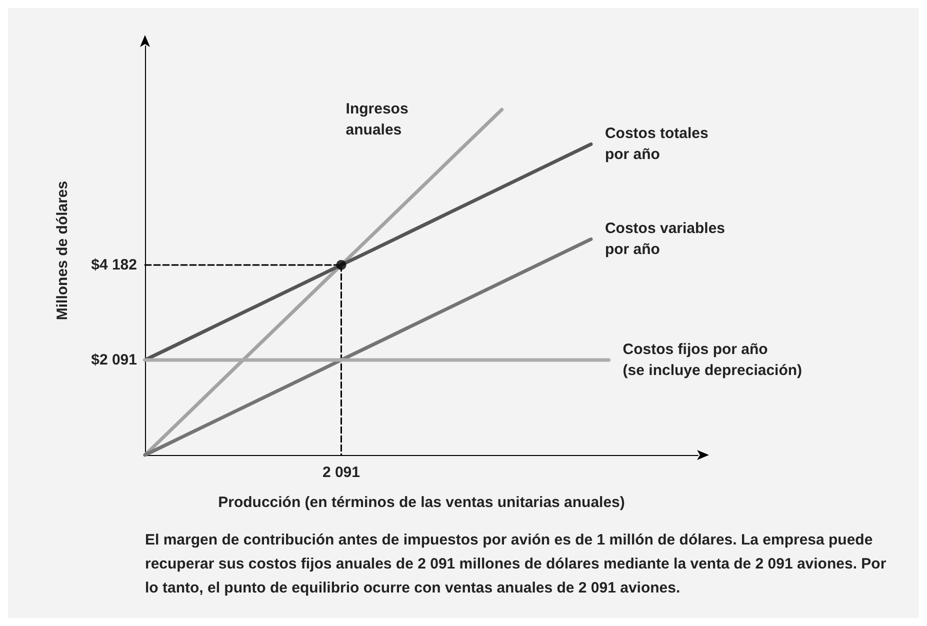 Image resolution: width=927 pixels, height=626 pixels. Describe the element at coordinates (665, 239) in the screenshot. I see `series-label: Costos variables por año` at that location.